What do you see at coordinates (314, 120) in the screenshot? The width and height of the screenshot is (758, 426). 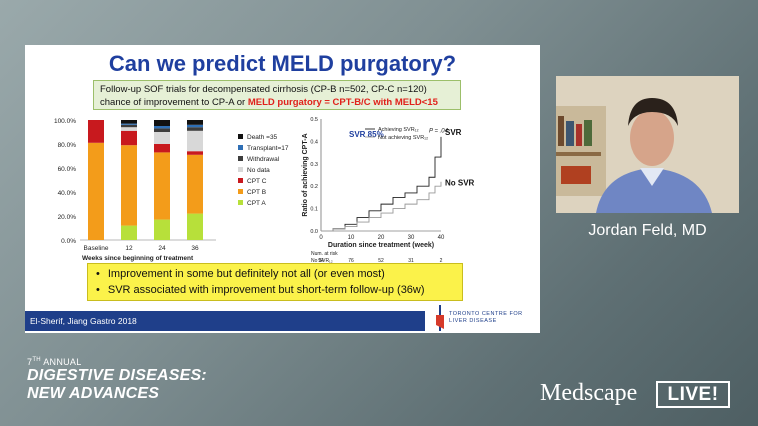 I see `line-y-tick: 0.5` at bounding box center [314, 120].